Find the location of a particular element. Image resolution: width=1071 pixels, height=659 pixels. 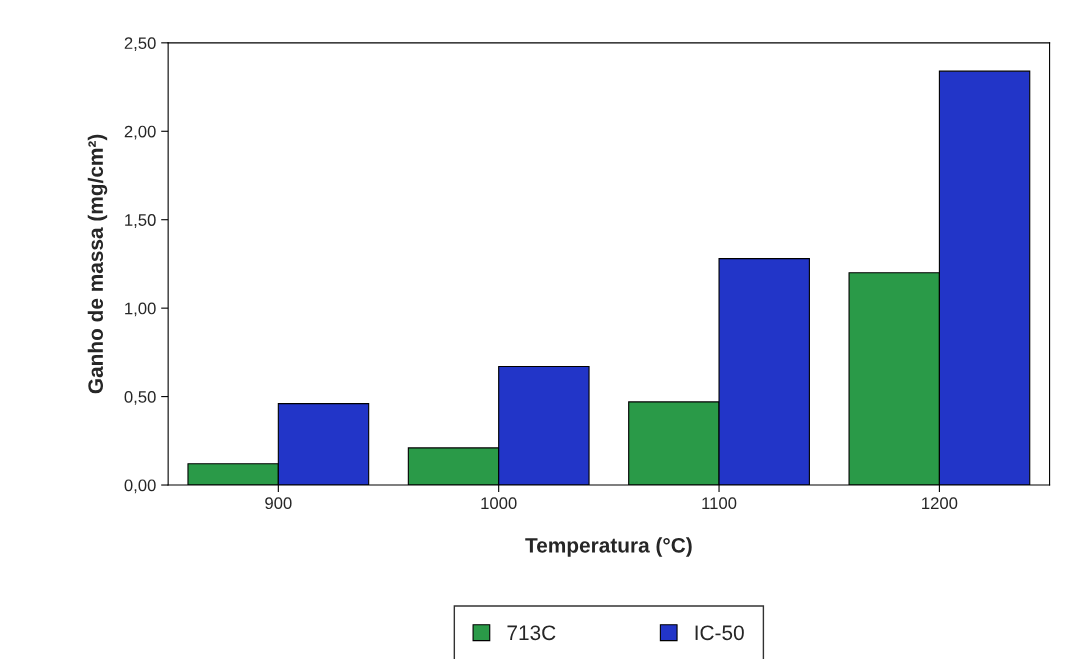

legend-label: 713C is located at coordinates (531, 633).